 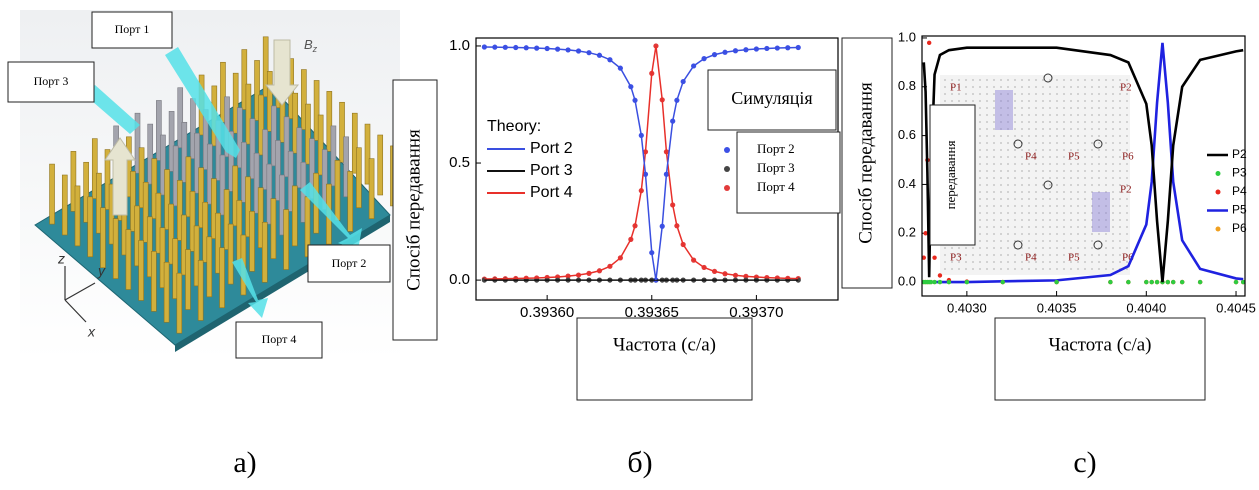 What do you see at coordinates (1018, 144) in the screenshot?
I see `inset-port` at bounding box center [1018, 144].